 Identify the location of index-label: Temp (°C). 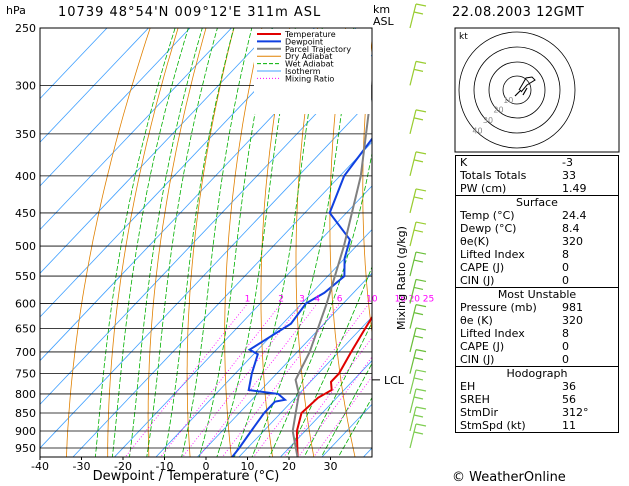
(487, 215).